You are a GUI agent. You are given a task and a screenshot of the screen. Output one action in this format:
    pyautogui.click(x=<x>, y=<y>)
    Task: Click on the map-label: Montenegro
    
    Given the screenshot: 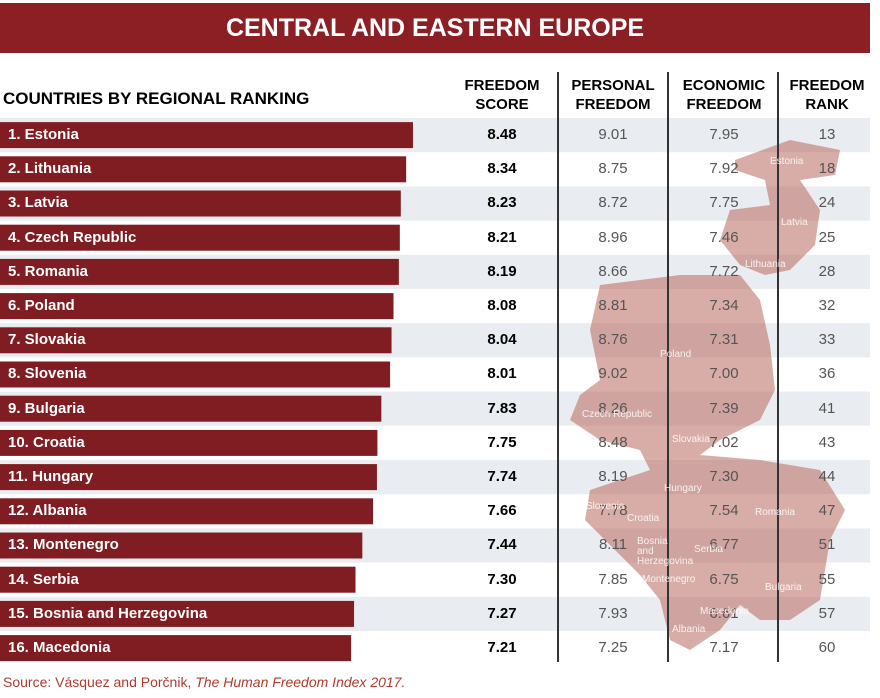 What is the action you would take?
    pyautogui.click(x=669, y=579)
    